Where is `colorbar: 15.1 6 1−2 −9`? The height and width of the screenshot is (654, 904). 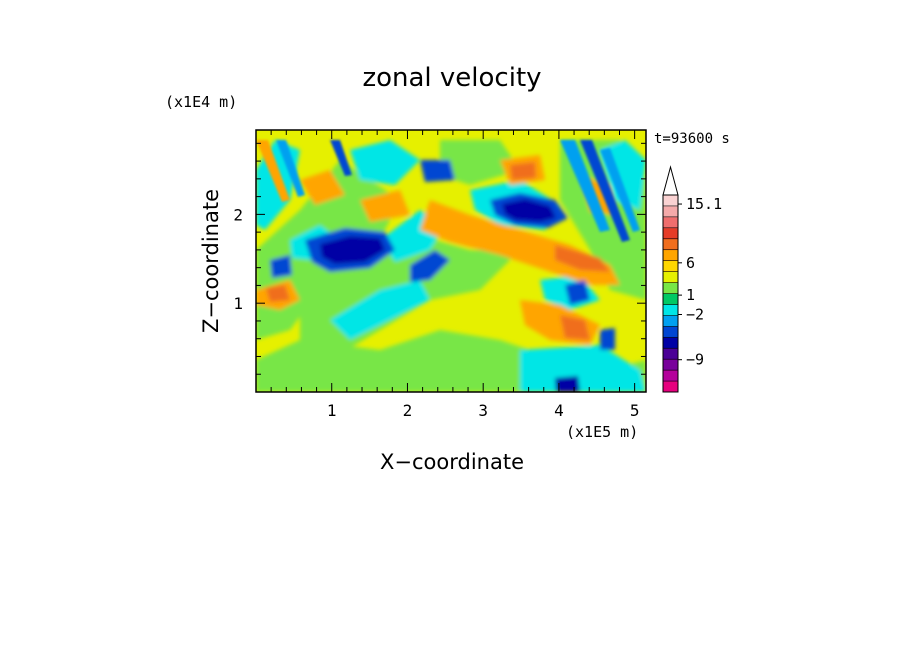 colorbar: 15.1 6 1−2 −9 is located at coordinates (692, 279).